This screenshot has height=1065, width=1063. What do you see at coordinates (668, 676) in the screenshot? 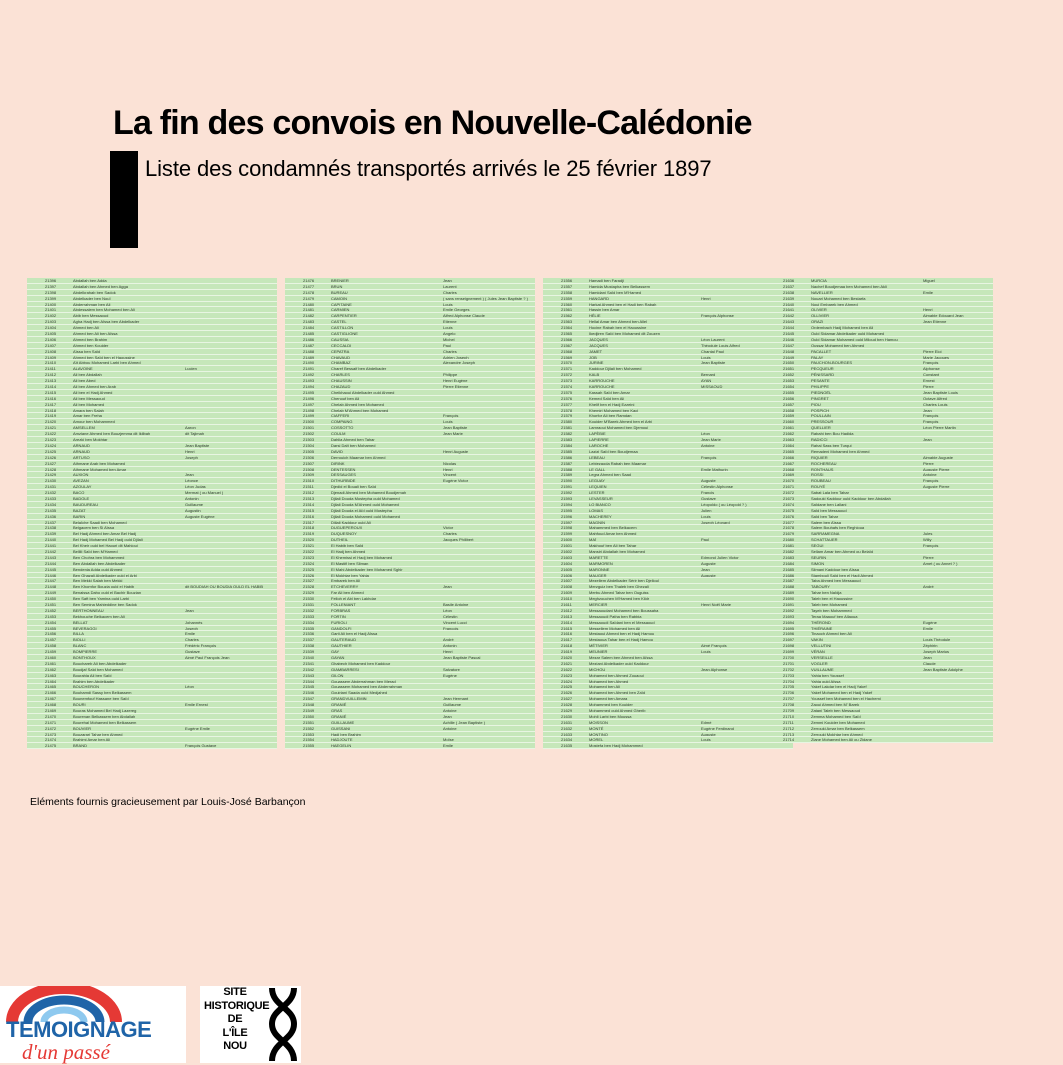
I see `list-row: 21623 Mohamed ben Ahmed Zouaoui` at bounding box center [668, 676].